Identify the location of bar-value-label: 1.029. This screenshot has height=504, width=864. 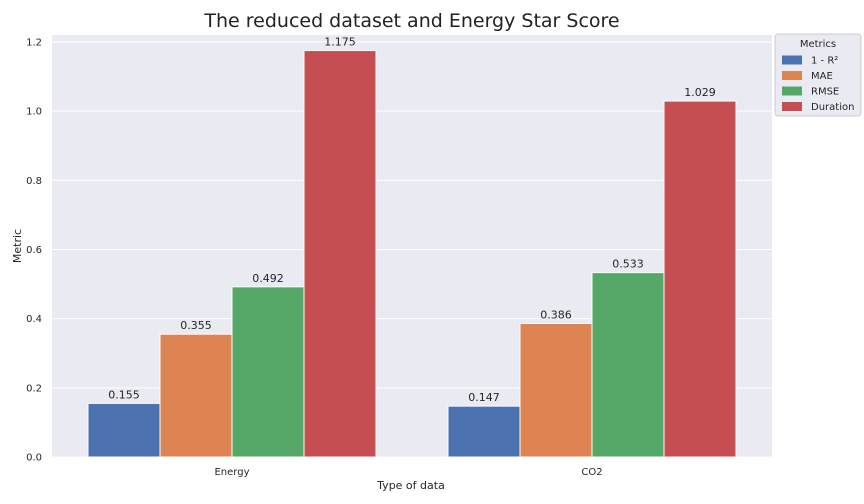
(700, 92).